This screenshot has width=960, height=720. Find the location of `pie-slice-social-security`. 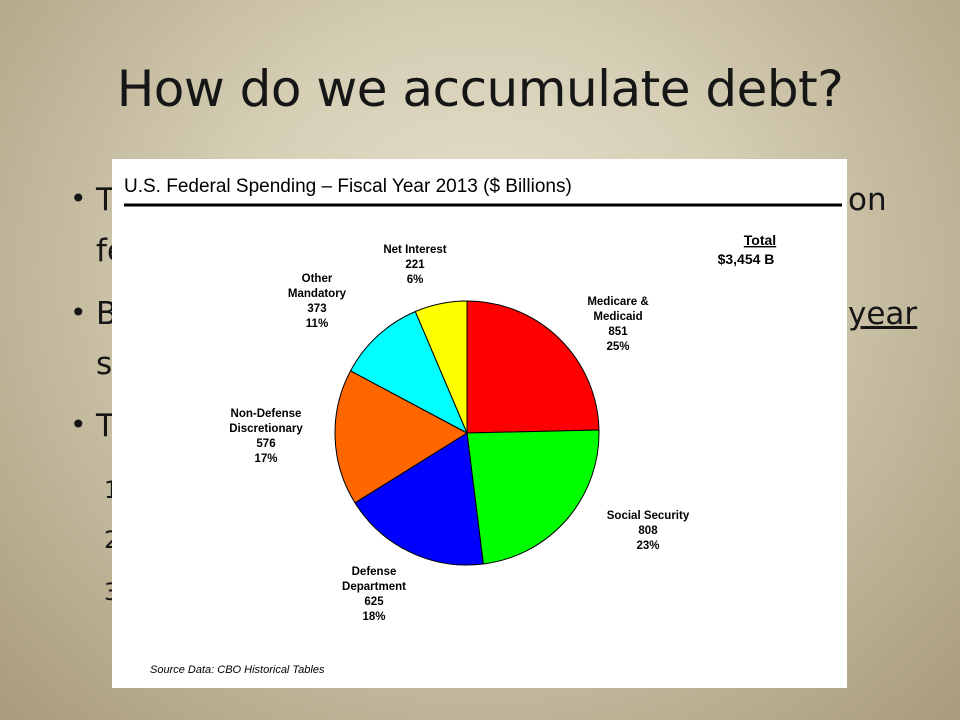

pie-slice-social-security is located at coordinates (533, 497).